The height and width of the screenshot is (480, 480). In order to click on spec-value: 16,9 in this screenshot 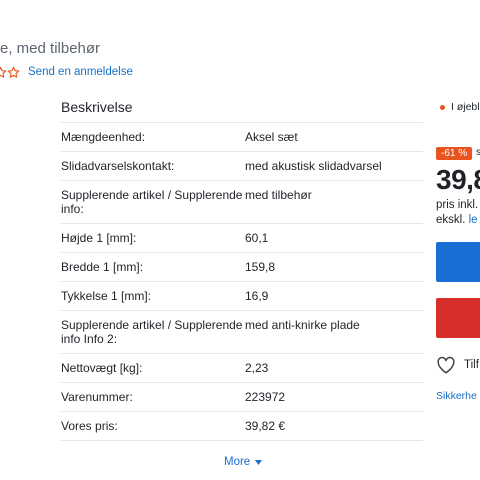, I will do `click(257, 296)`.